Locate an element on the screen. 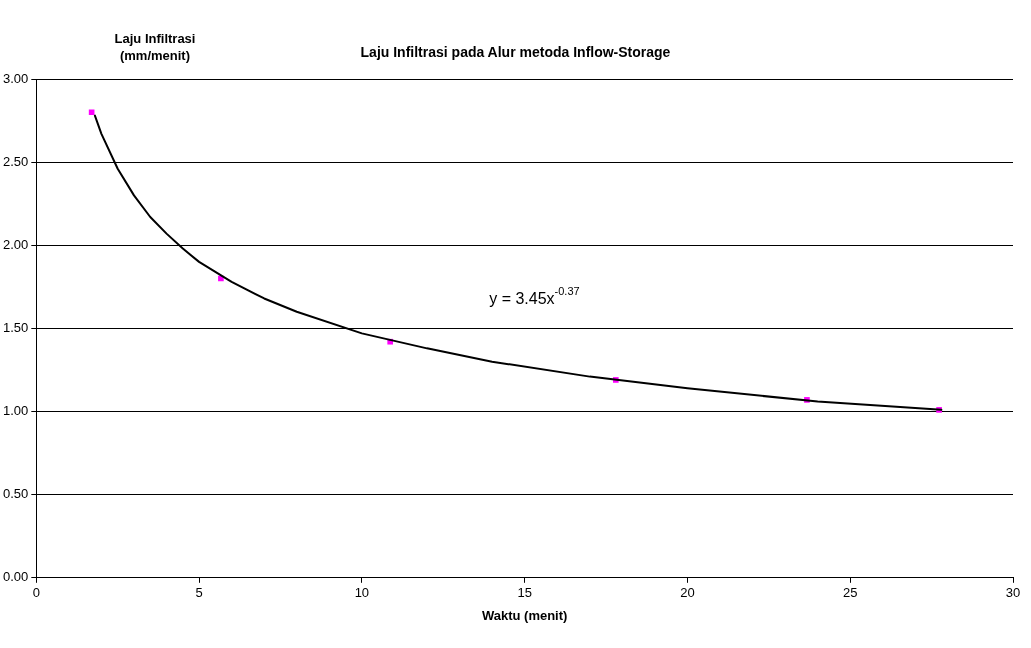 The image size is (1031, 648). chart-title: Laju Infiltrasi pada Alur metoda Inflow-Storage is located at coordinates (515, 52).